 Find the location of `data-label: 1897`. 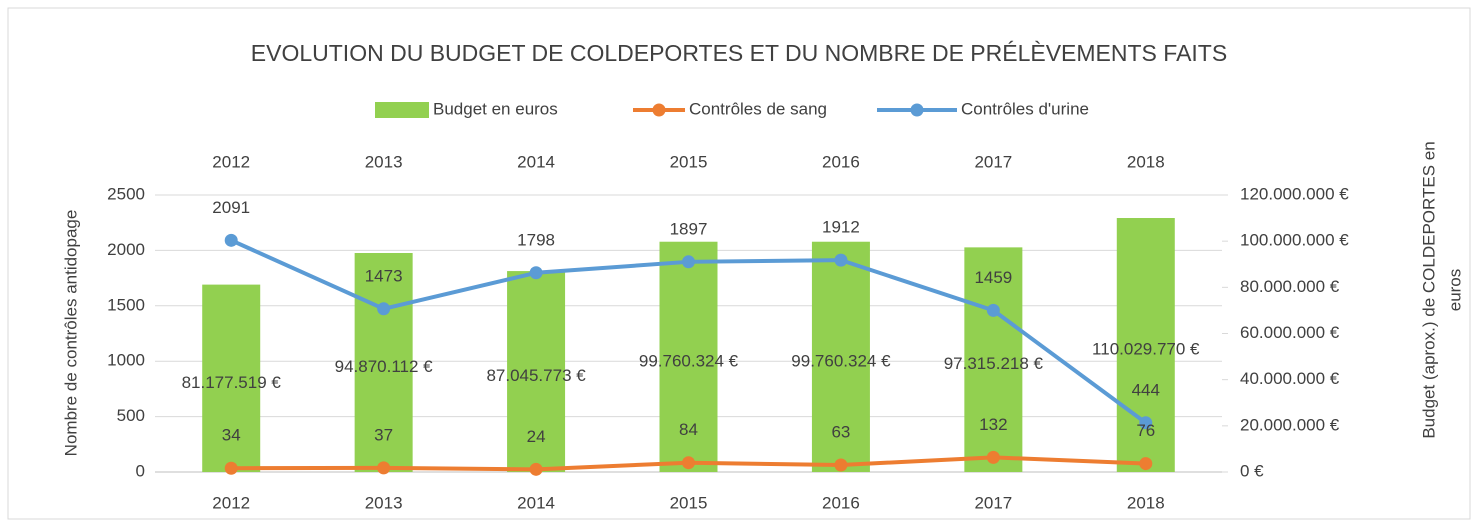

data-label: 1897 is located at coordinates (689, 228).